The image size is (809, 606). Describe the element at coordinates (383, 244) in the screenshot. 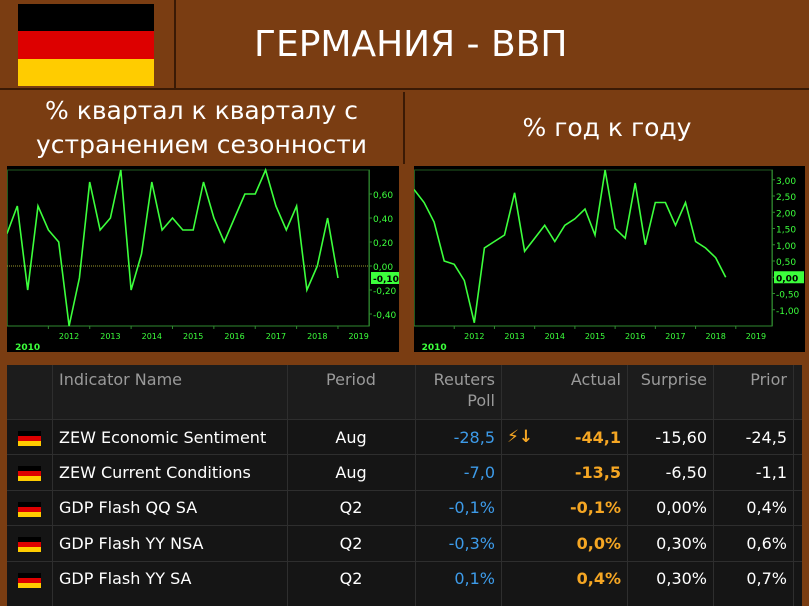

I see `y-tick-label: 0,20` at that location.